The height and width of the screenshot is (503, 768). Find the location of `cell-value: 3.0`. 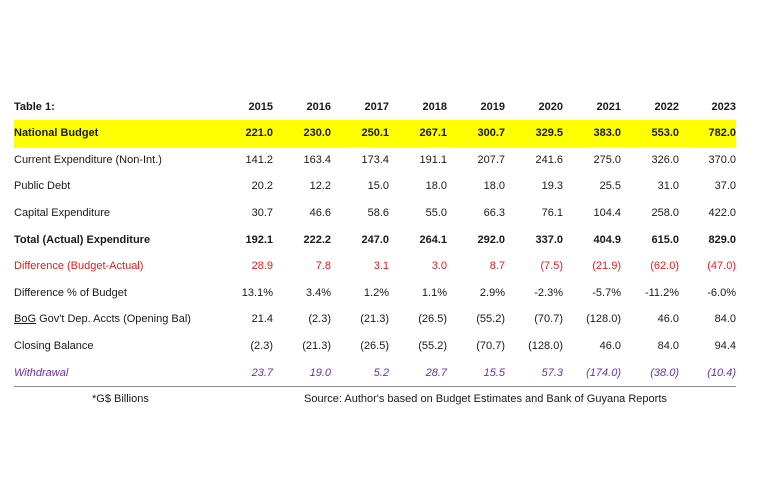

cell-value: 3.0 is located at coordinates (439, 266).